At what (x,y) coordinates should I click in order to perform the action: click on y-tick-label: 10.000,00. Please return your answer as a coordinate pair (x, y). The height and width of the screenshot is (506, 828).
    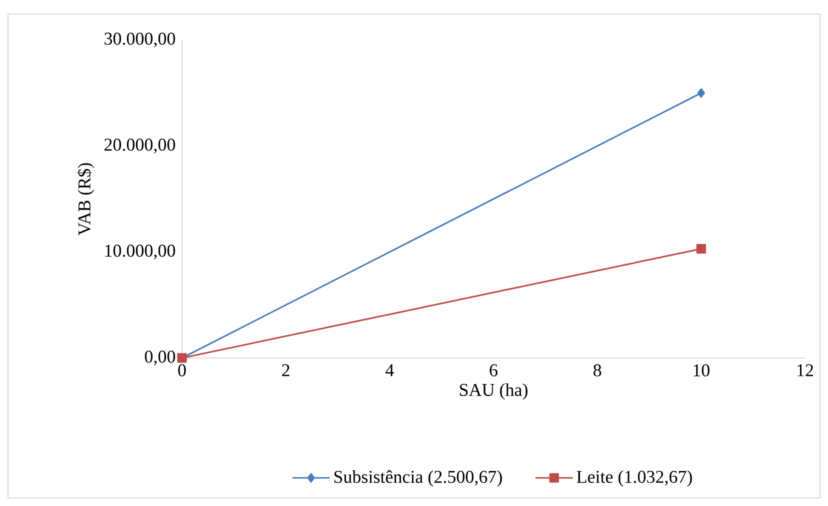
    Looking at the image, I should click on (140, 252).